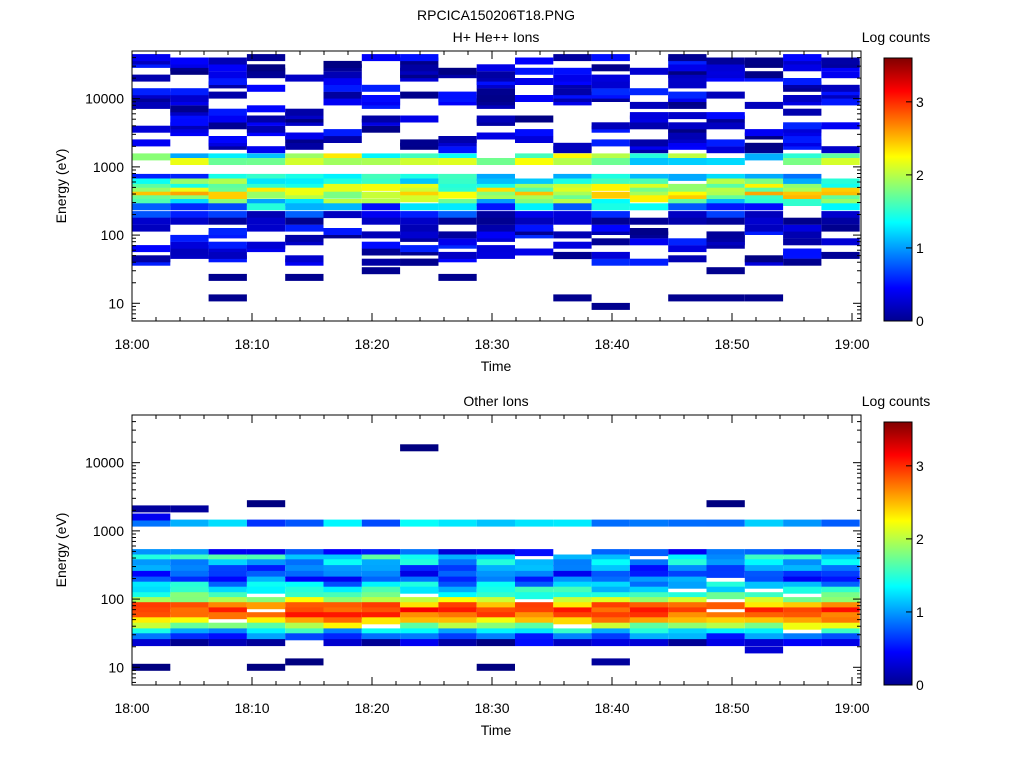 Image resolution: width=1024 pixels, height=768 pixels. What do you see at coordinates (920, 175) in the screenshot?
I see `colorbar-tick-label: 2` at bounding box center [920, 175].